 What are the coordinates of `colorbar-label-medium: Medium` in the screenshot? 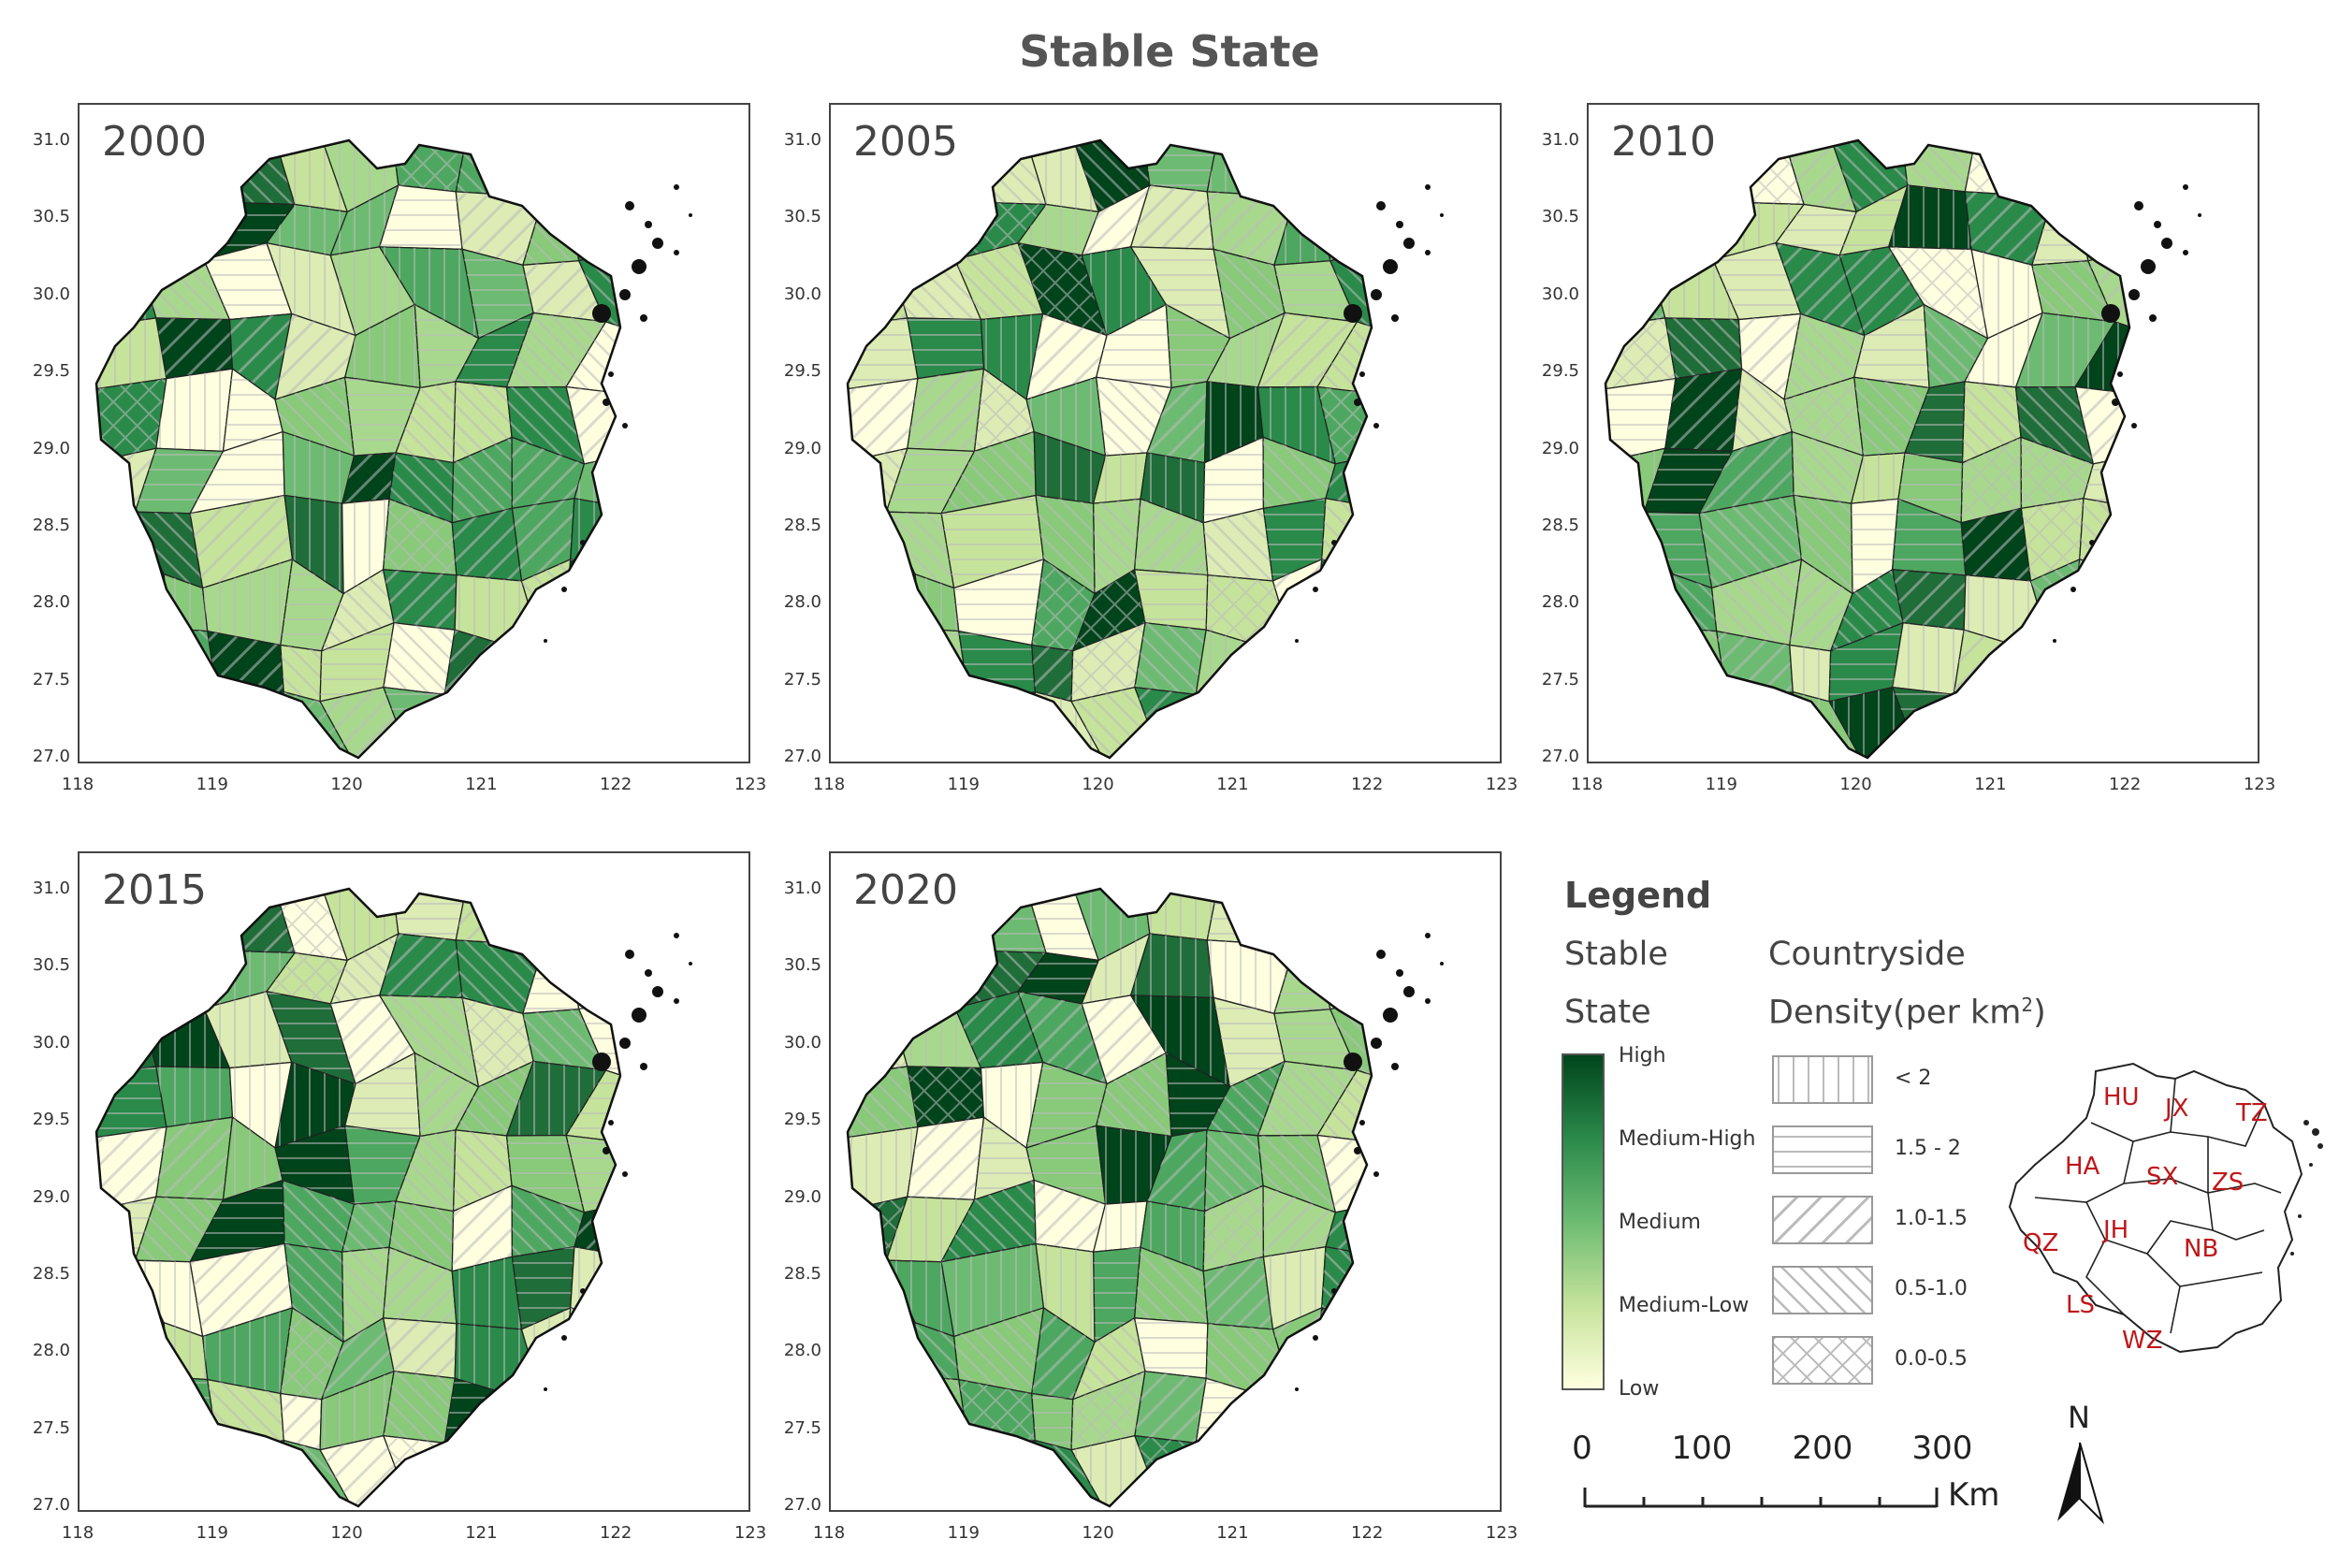 It's located at (1660, 1223).